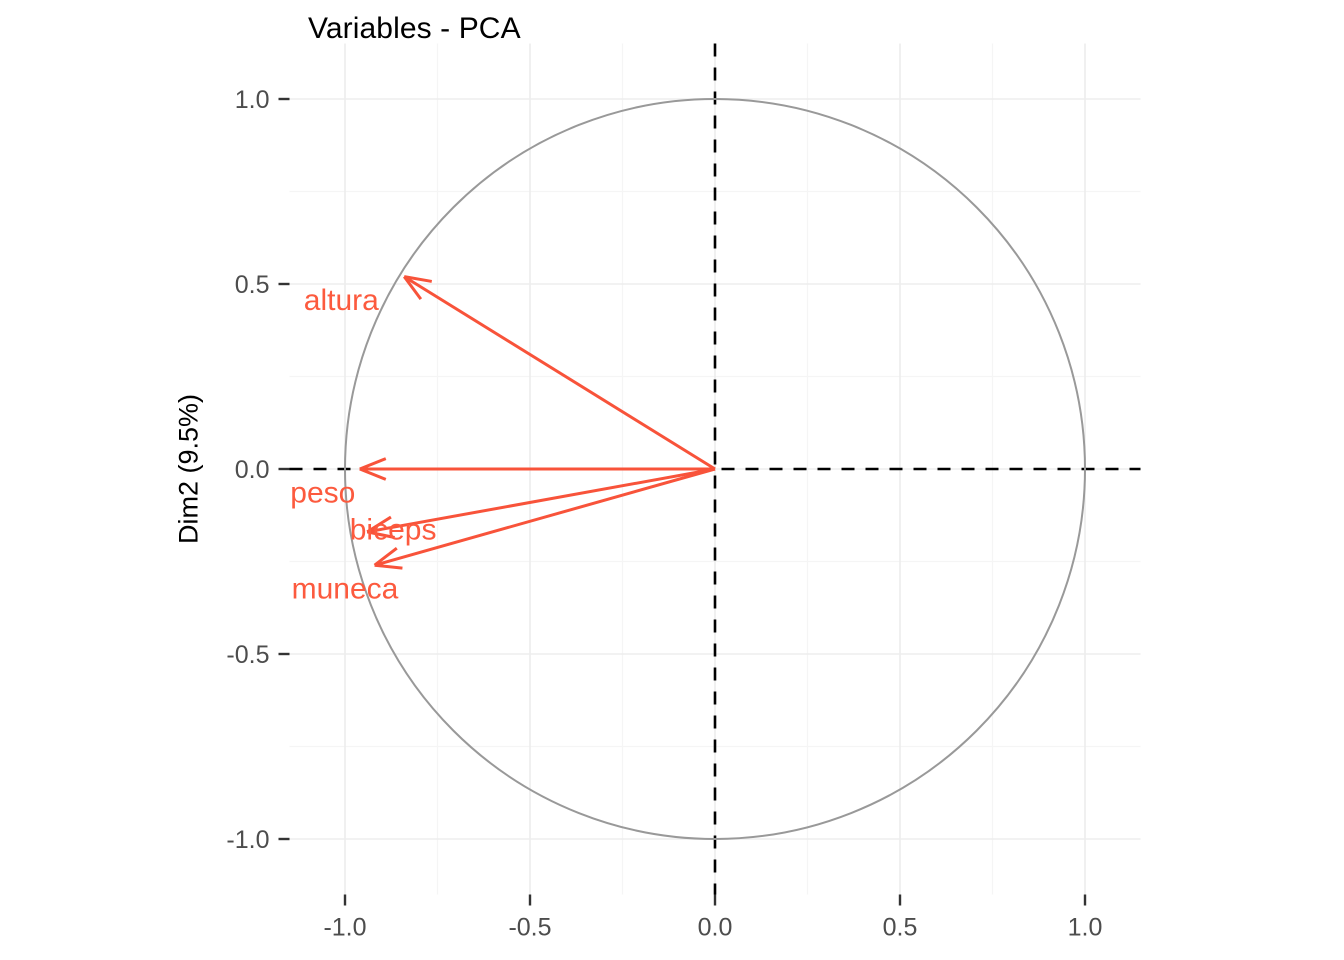 This screenshot has width=1344, height=960. I want to click on variable-label-biceps: biceps, so click(393, 529).